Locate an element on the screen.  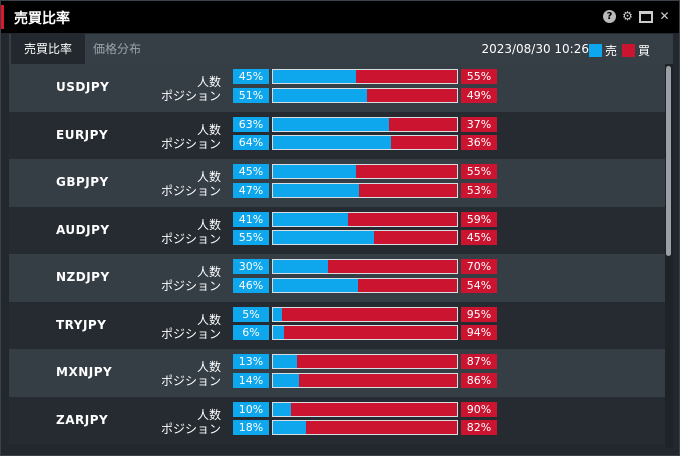
people-buy-pct: 59% is located at coordinates (479, 219).